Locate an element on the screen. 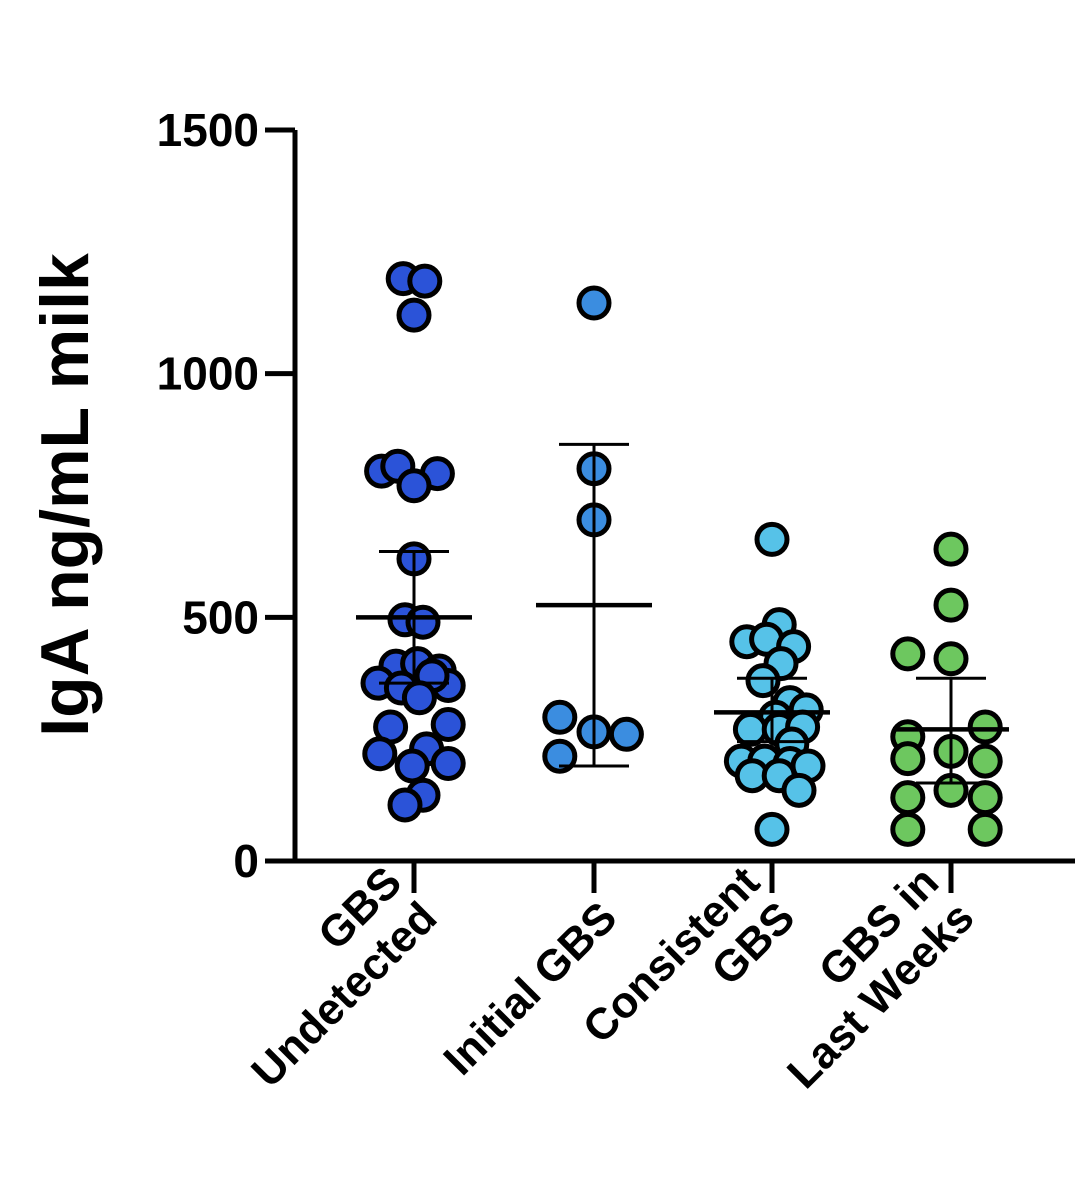 This screenshot has width=1081, height=1200. x-category-label: Initial GBS is located at coordinates (530, 989).